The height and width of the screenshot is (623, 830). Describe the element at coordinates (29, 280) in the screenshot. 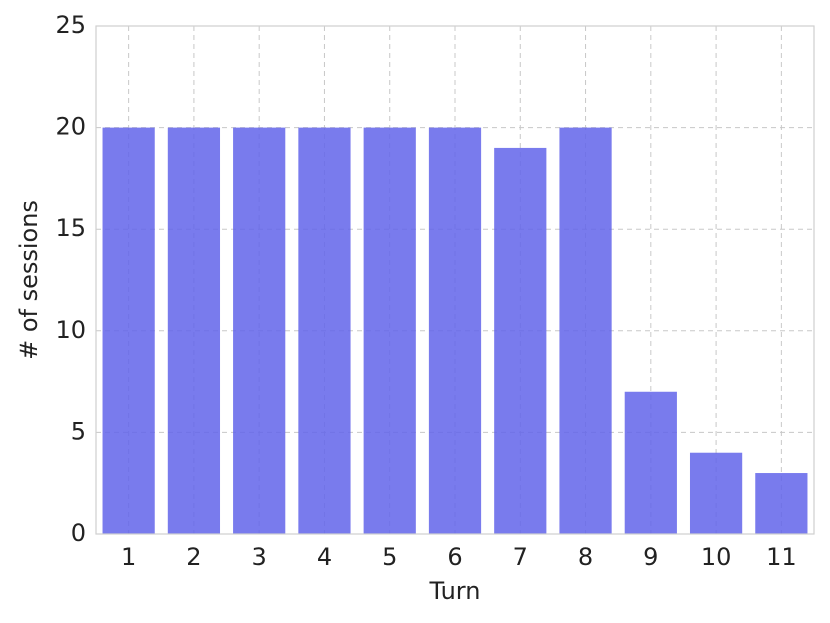

I see `y-axis-label: # of sessions` at that location.